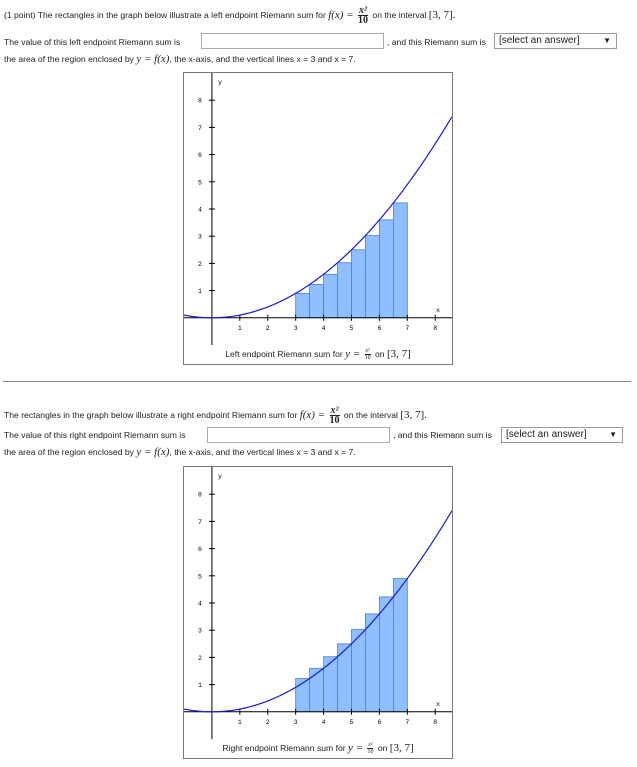 The width and height of the screenshot is (637, 767). I want to click on problem1-caption-denominator: 10, so click(367, 358).